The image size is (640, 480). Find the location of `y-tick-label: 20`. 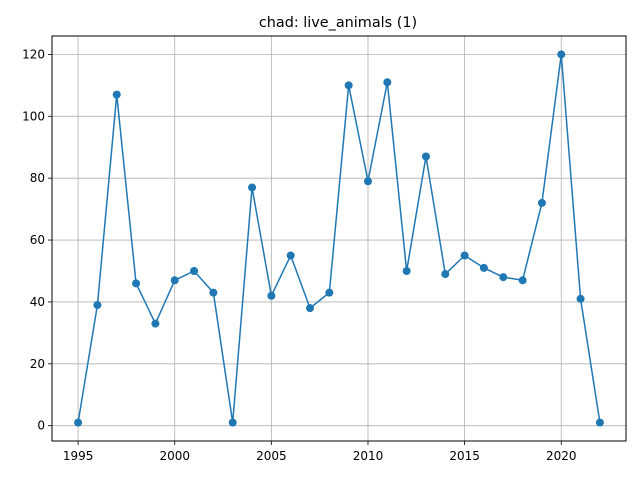

y-tick-label: 20 is located at coordinates (37, 364).